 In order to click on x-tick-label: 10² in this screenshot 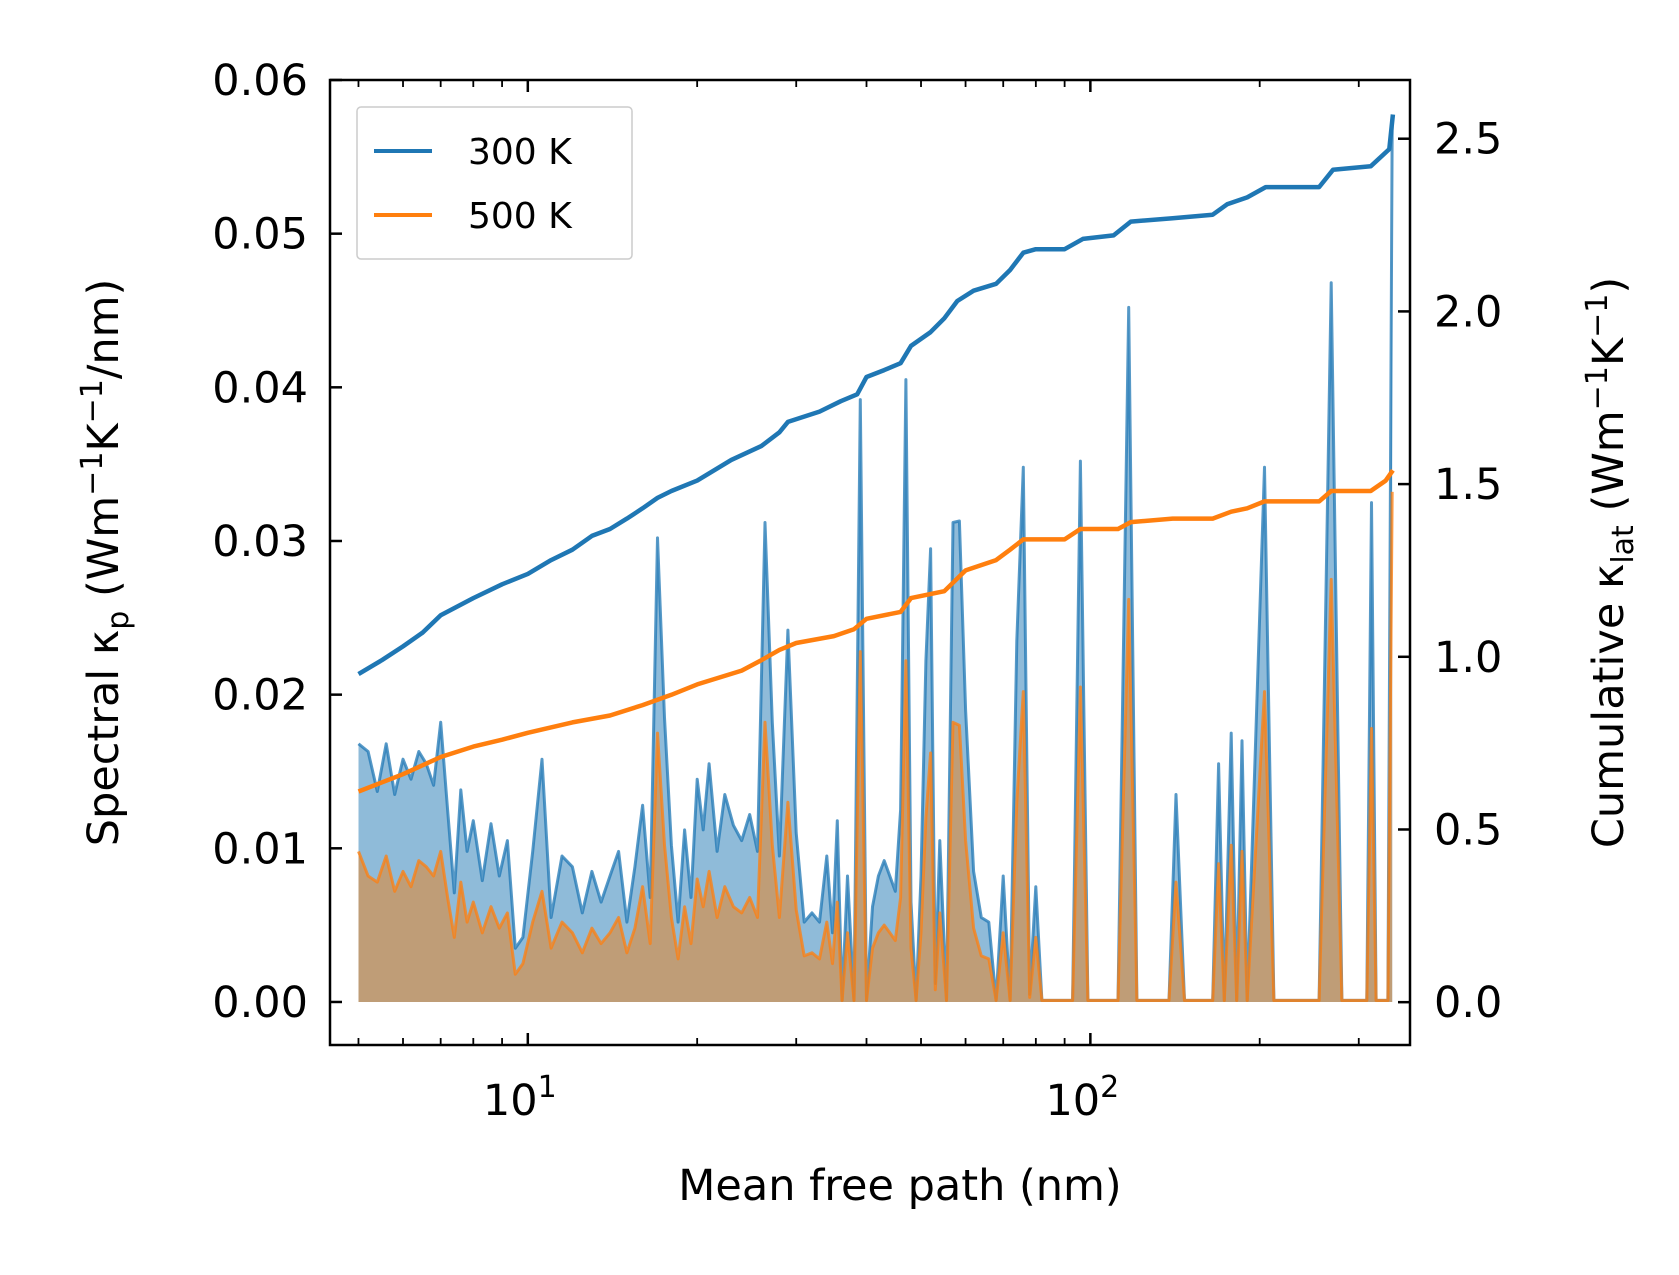, I will do `click(1082, 1098)`.